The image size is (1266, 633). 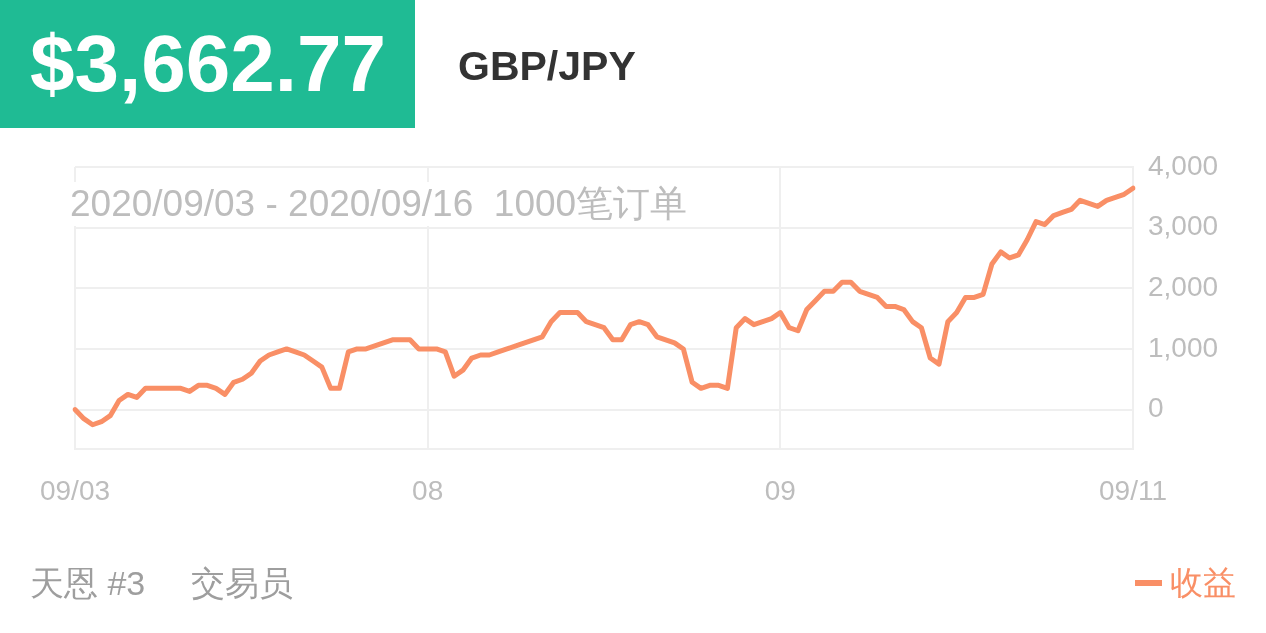 I want to click on y-tick-label: 1,000, so click(x=1183, y=347).